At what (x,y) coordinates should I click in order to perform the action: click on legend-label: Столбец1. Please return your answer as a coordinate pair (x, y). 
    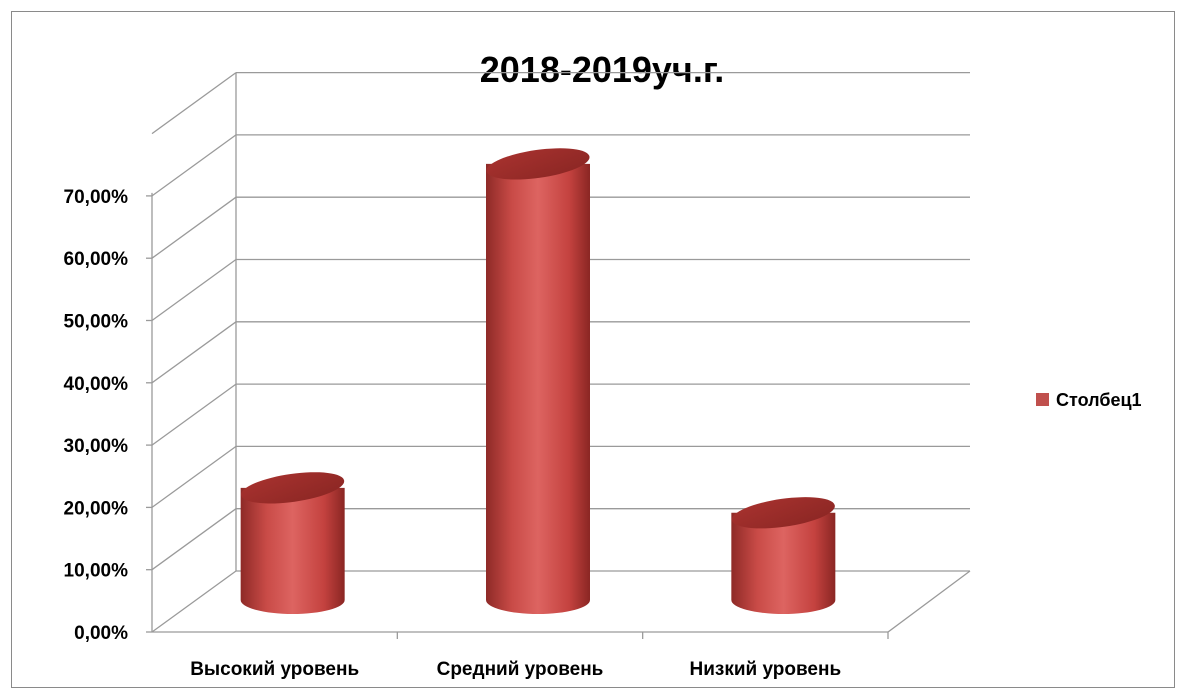
    Looking at the image, I should click on (1099, 400).